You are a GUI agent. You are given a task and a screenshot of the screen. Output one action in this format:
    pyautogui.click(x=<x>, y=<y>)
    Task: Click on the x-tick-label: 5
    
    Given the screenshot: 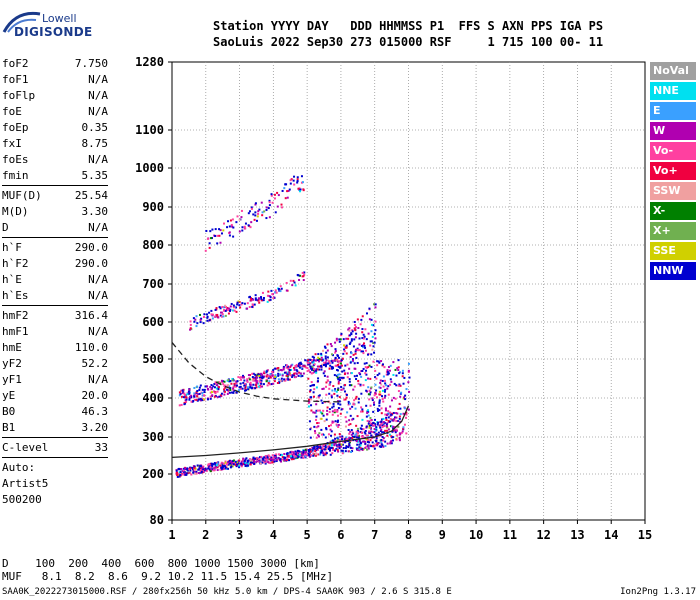 What is the action you would take?
    pyautogui.click(x=307, y=535)
    